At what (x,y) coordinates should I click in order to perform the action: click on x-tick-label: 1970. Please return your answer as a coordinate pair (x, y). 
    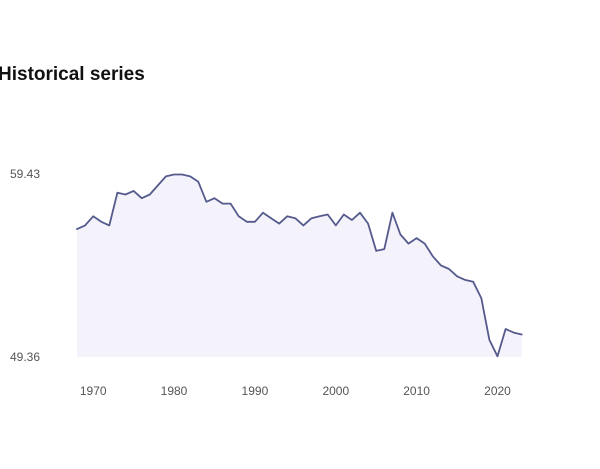
    Looking at the image, I should click on (93, 391).